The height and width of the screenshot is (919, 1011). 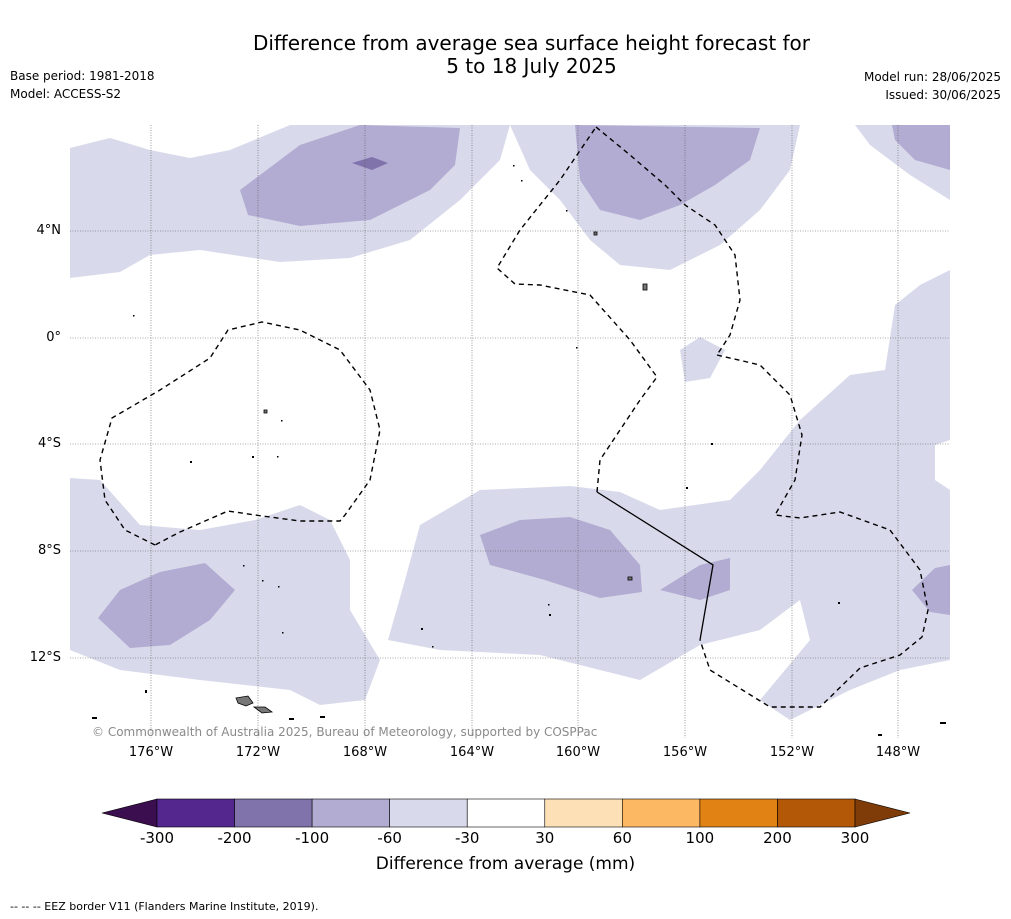 I want to click on lat-label-8s: 8°S, so click(x=49, y=550).